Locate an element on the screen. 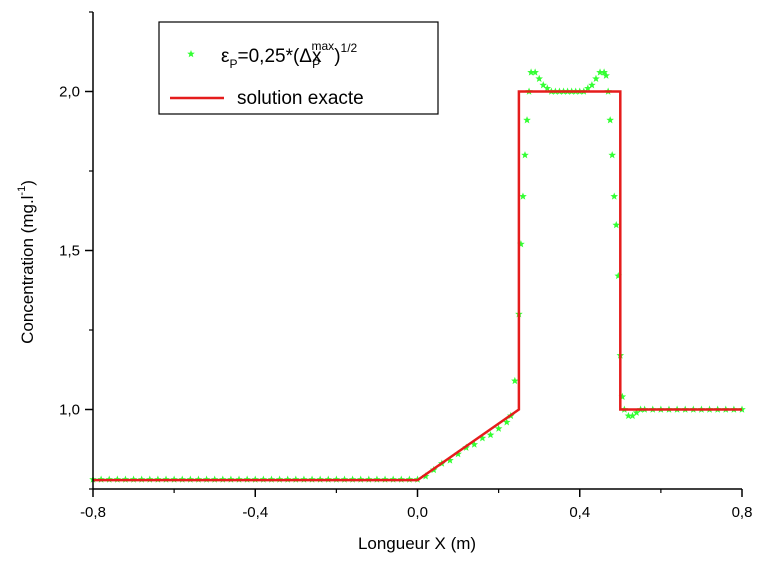  legend-epsilon-sub: P is located at coordinates (233, 64).